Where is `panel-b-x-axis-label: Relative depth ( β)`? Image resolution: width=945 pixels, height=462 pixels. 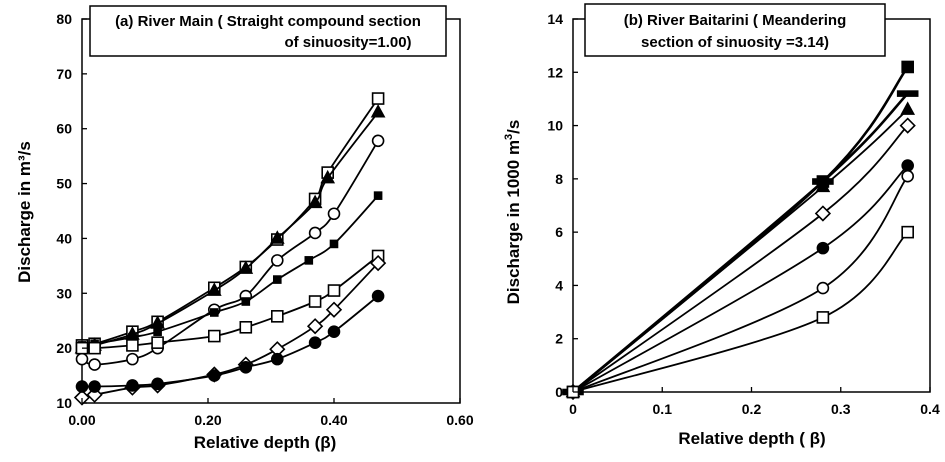 panel-b-x-axis-label: Relative depth ( β) is located at coordinates (751, 438).